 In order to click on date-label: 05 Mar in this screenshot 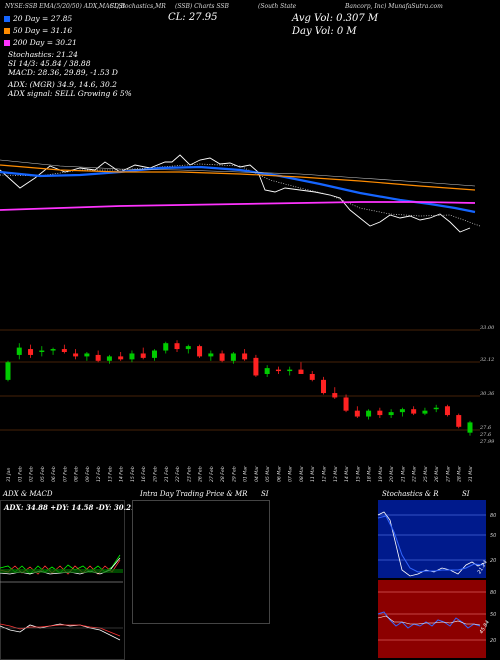, I will do `click(268, 473)`.